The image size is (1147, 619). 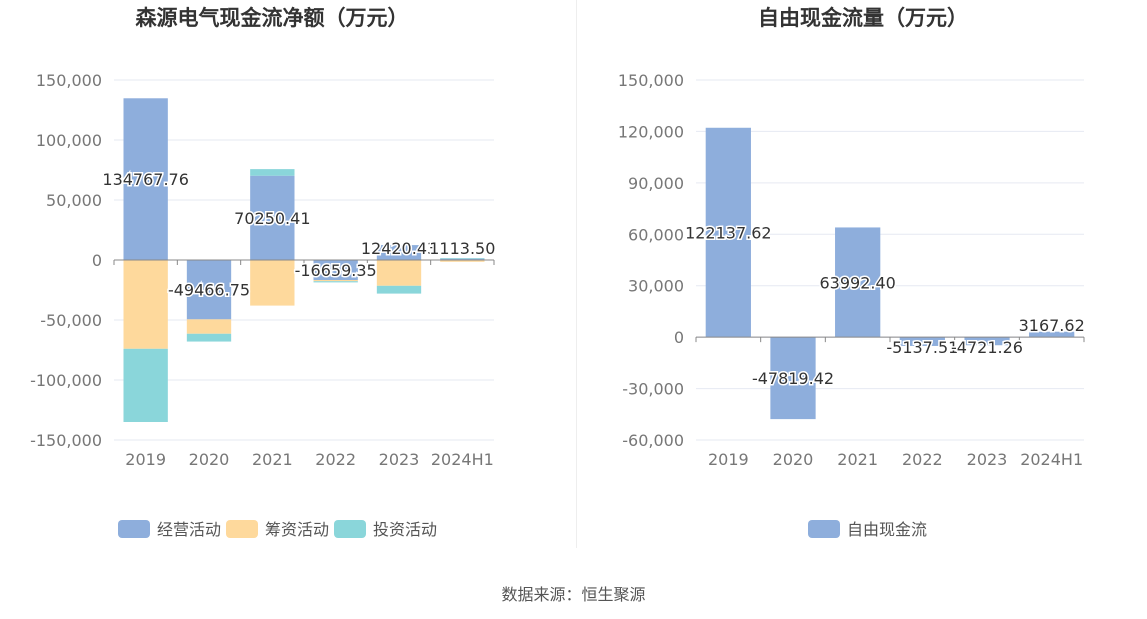 What do you see at coordinates (656, 286) in the screenshot?
I see `y-tick-label: 30,000` at bounding box center [656, 286].